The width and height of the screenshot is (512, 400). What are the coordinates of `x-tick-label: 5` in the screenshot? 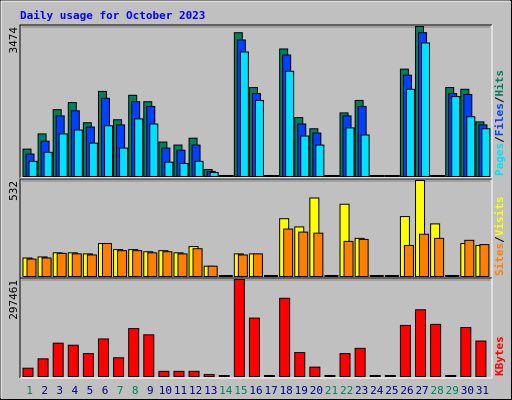 It's located at (90, 390).